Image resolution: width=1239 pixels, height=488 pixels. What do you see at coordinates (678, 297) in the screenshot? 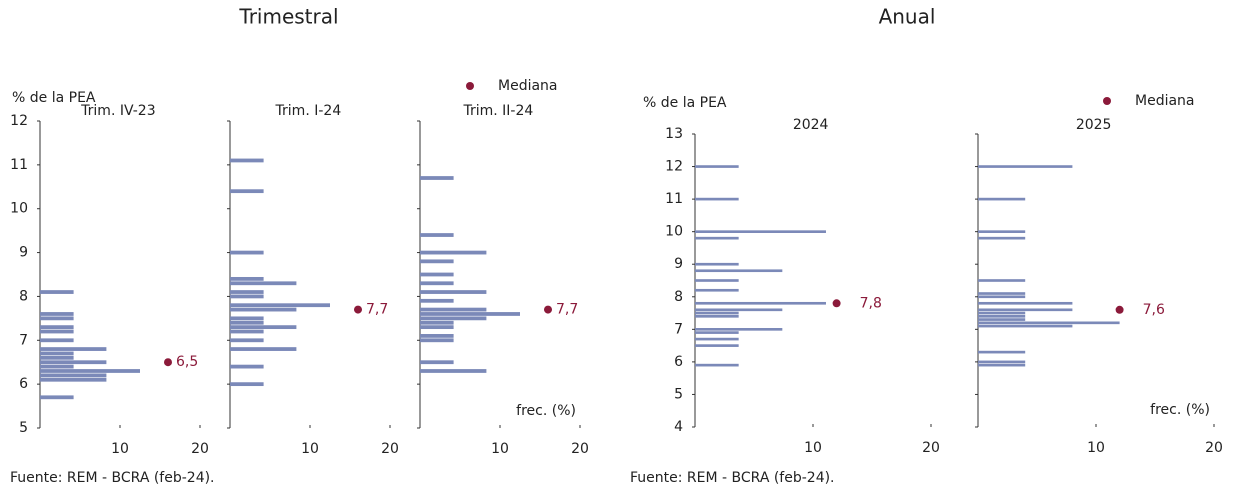
I see `y-tick-label: 8` at bounding box center [678, 297].